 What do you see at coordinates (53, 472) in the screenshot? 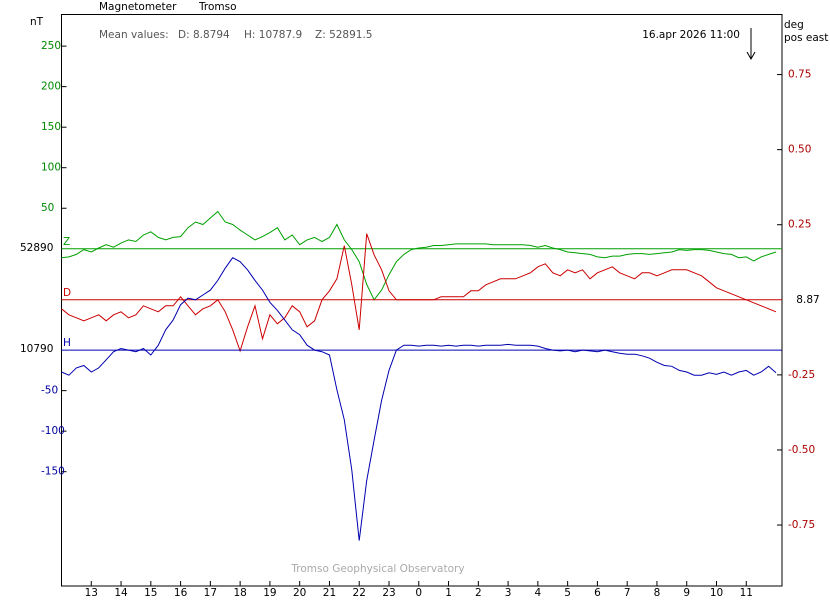
I see `y-tick-label: -150` at bounding box center [53, 472].